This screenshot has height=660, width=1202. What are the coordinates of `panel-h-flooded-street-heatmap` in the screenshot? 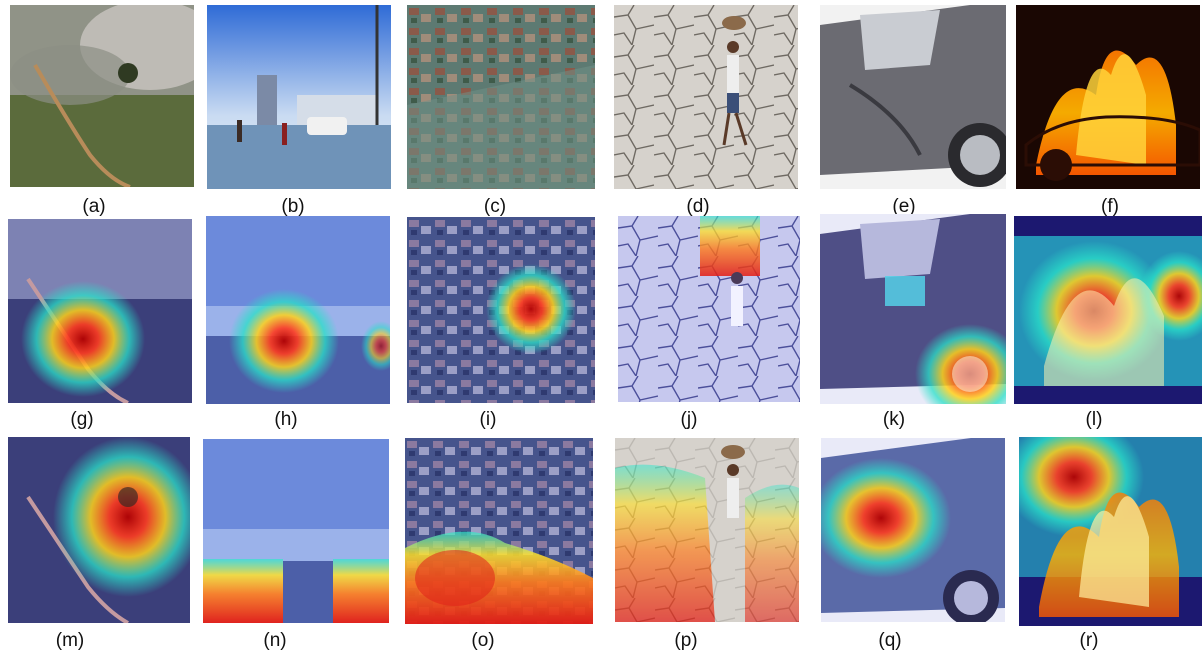 It's located at (298, 310).